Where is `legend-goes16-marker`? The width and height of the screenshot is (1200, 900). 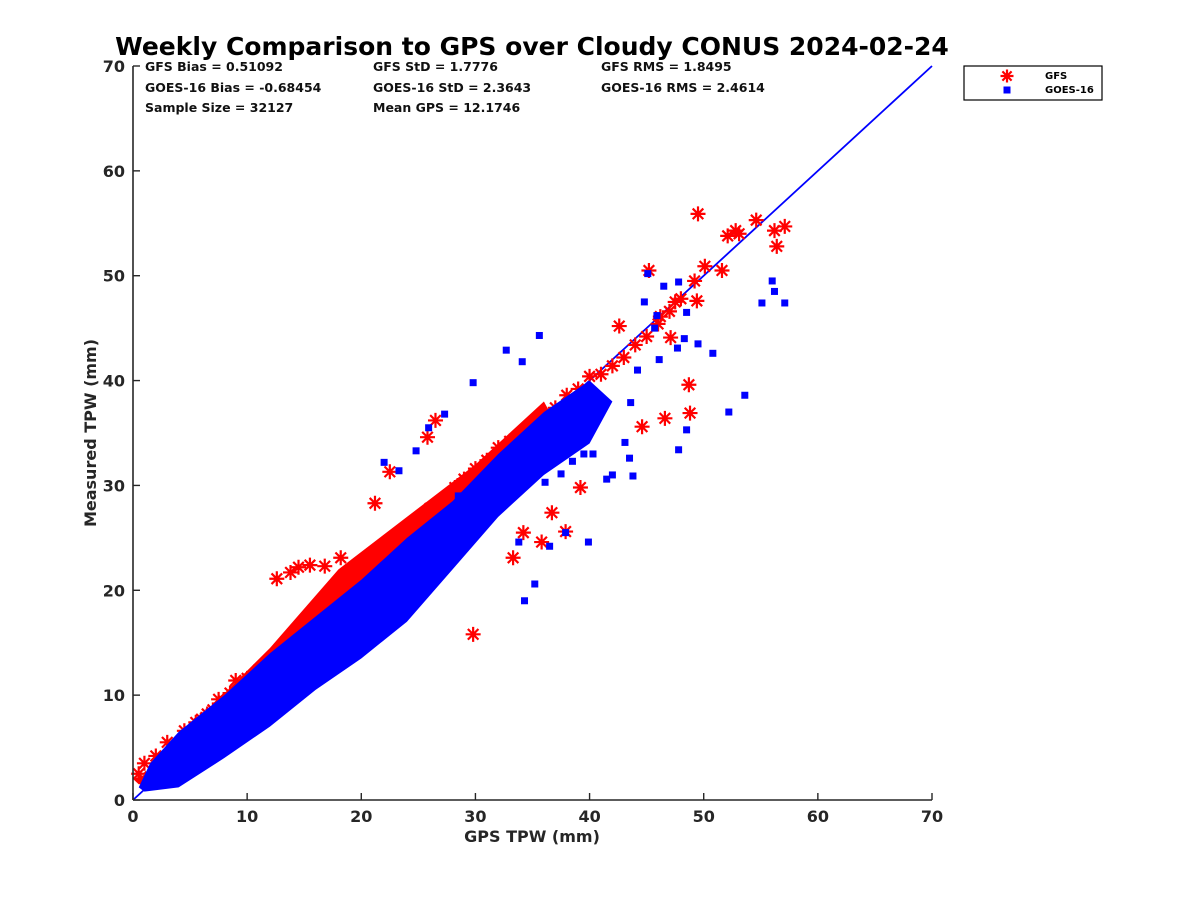 legend-goes16-marker is located at coordinates (1007, 90).